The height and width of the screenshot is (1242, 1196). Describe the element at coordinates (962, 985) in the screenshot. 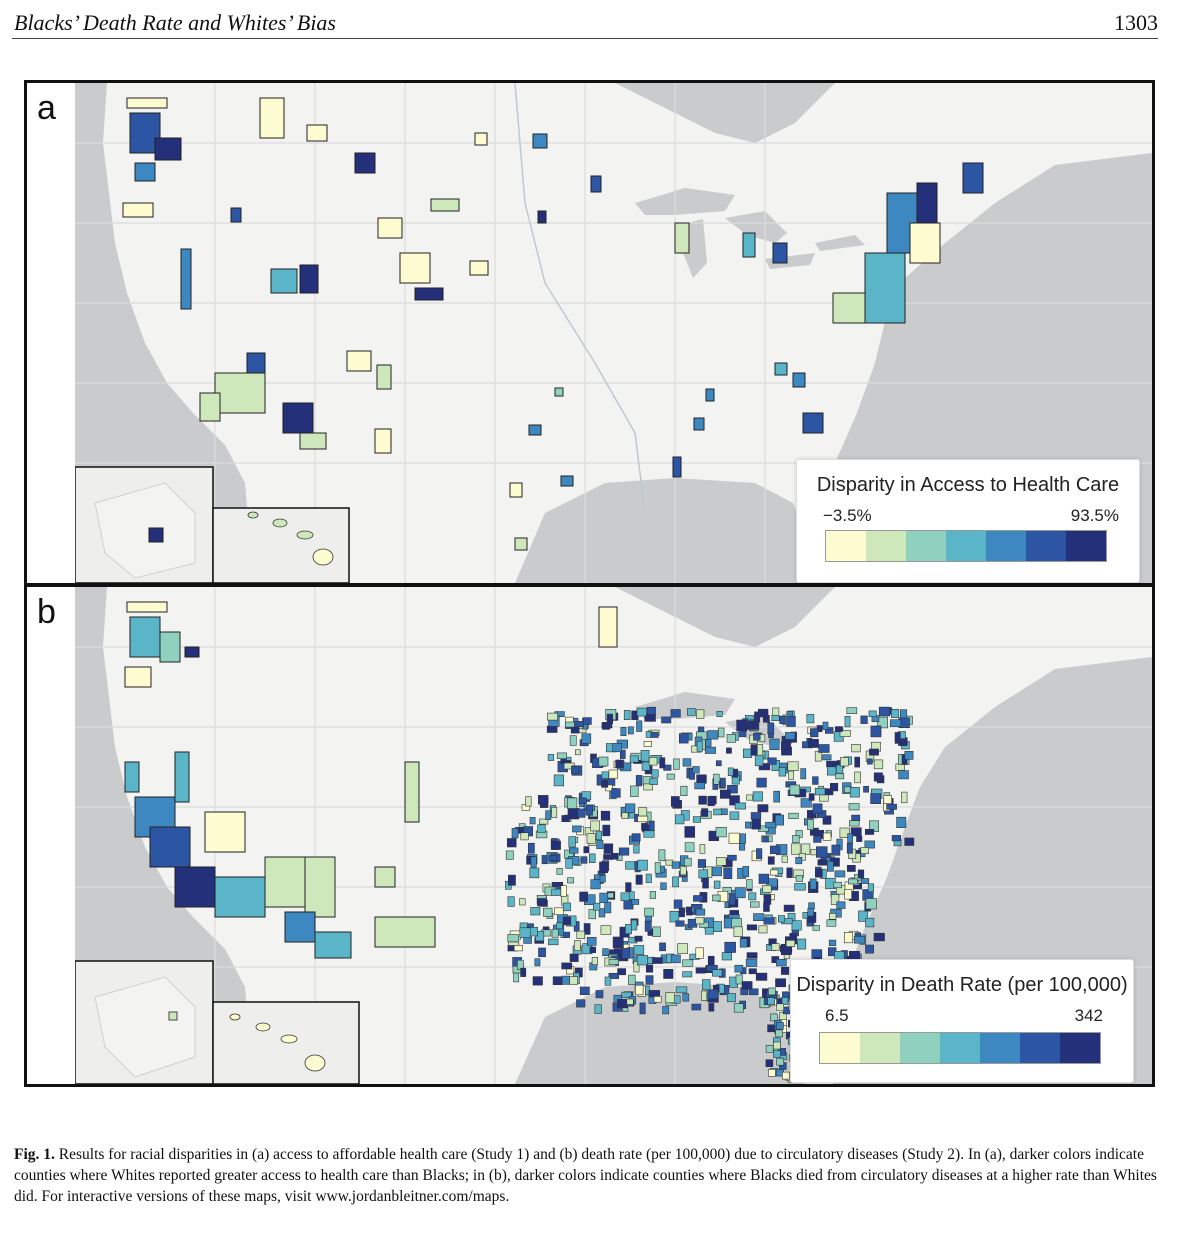

I see `legend-title: Disparity in Death Rate (per 100,000)` at that location.